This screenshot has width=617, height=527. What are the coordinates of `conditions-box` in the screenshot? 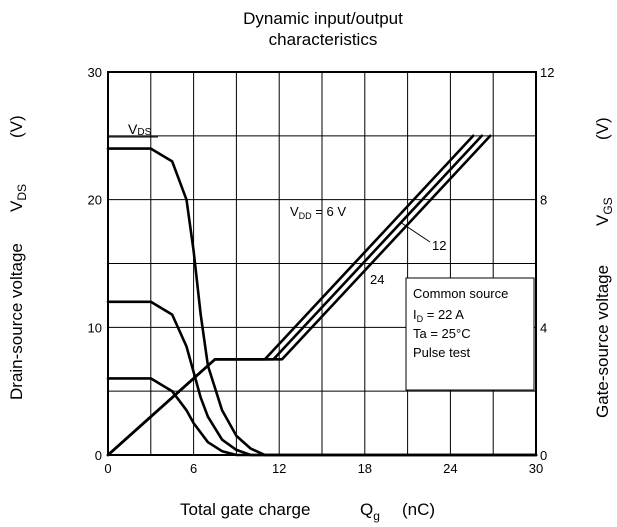 It's located at (470, 334).